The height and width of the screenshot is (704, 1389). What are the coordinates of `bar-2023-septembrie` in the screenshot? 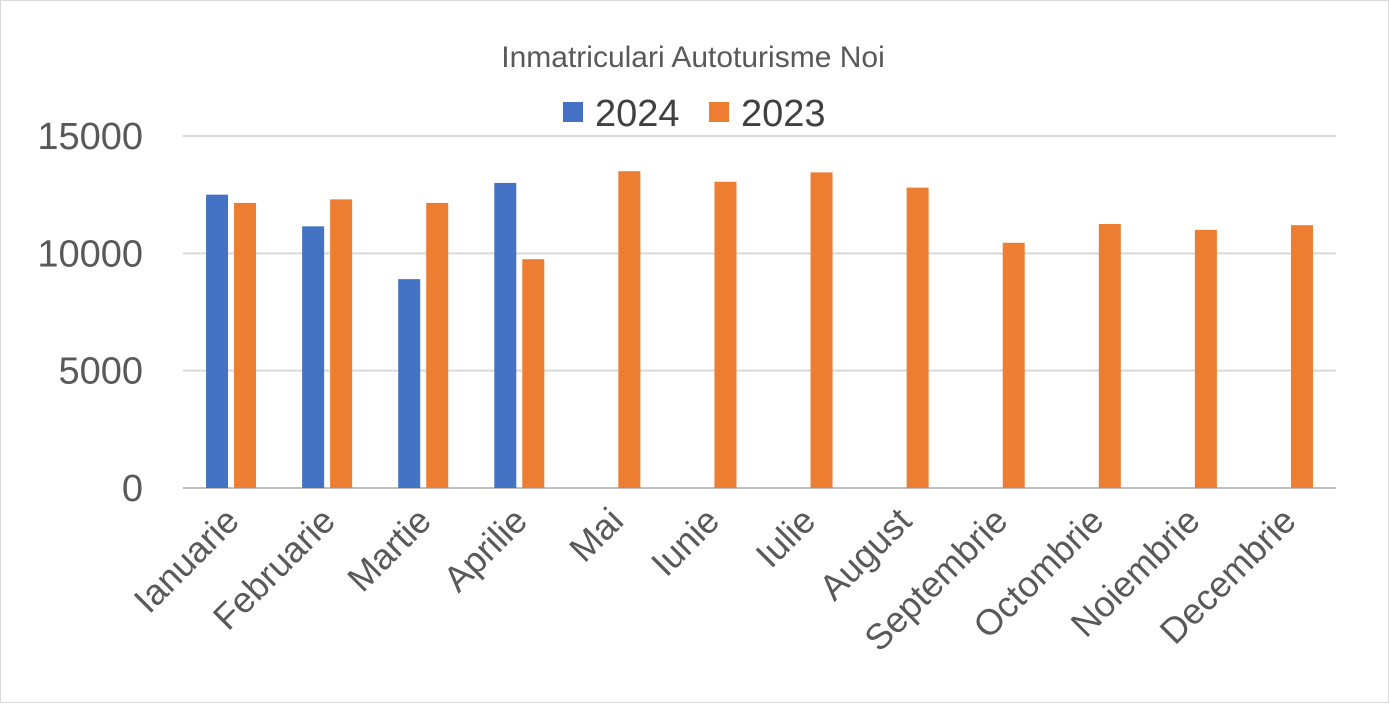 It's located at (1013, 365).